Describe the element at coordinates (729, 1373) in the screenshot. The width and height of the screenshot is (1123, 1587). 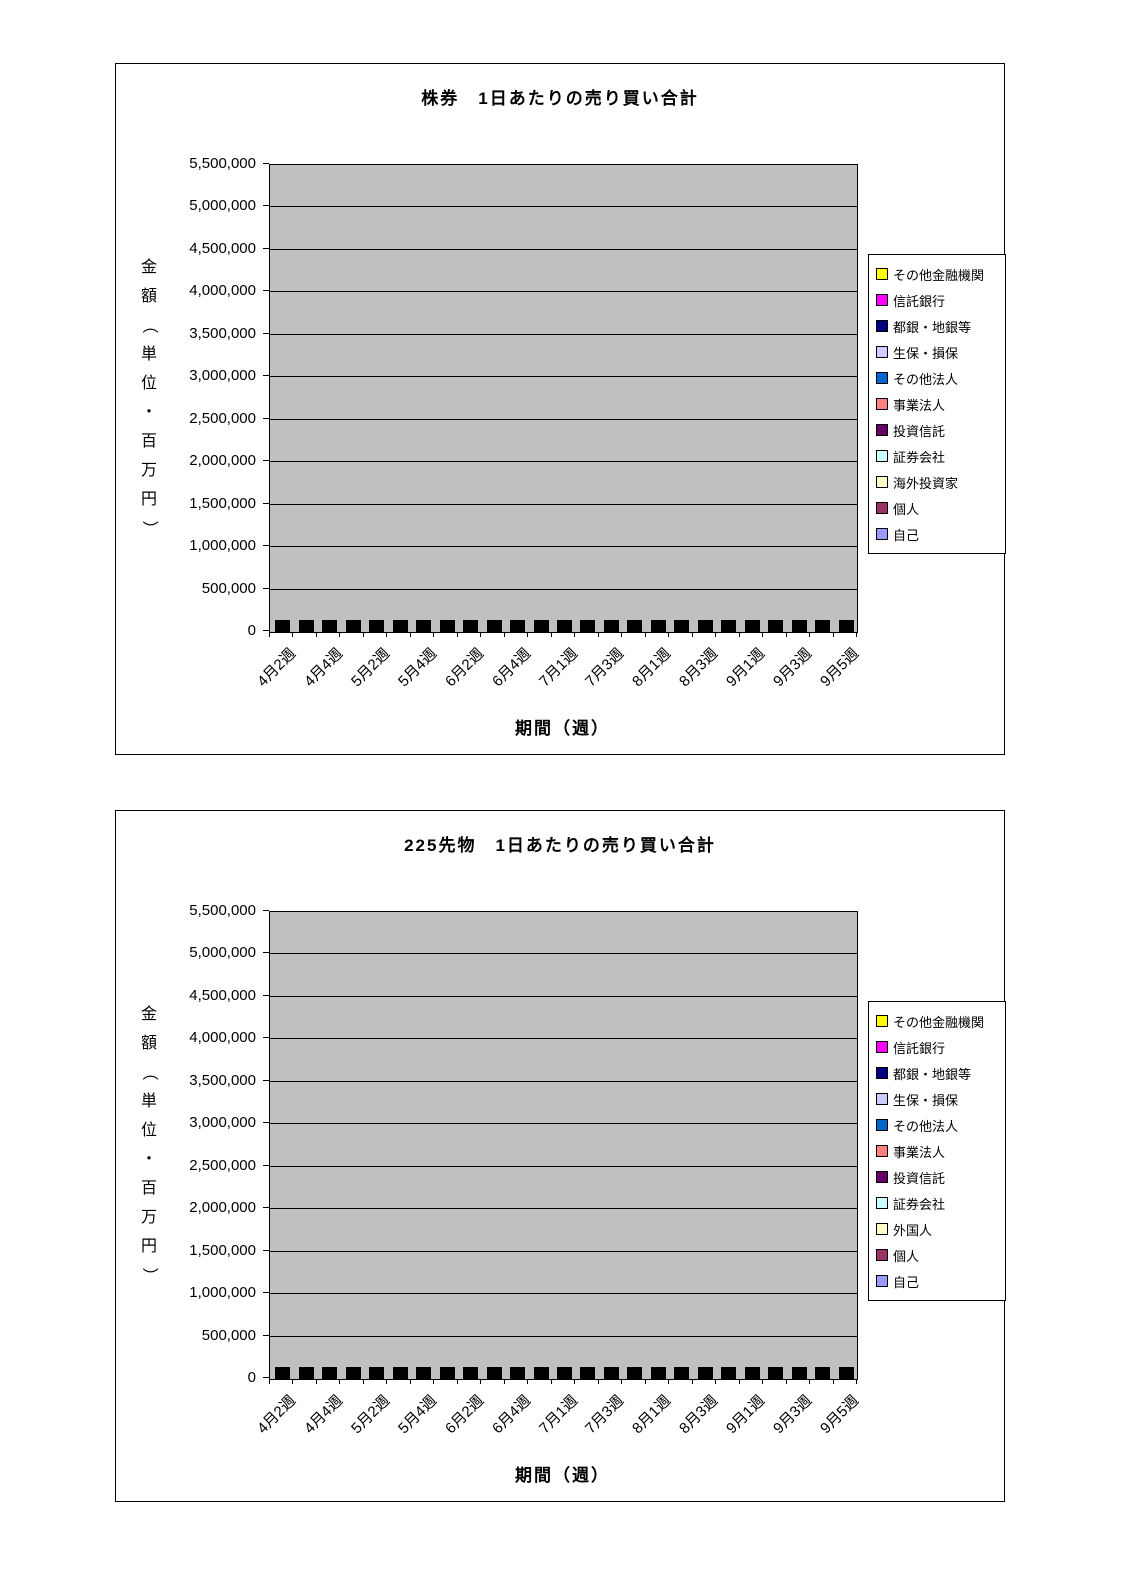
I see `bar-8月4週` at that location.